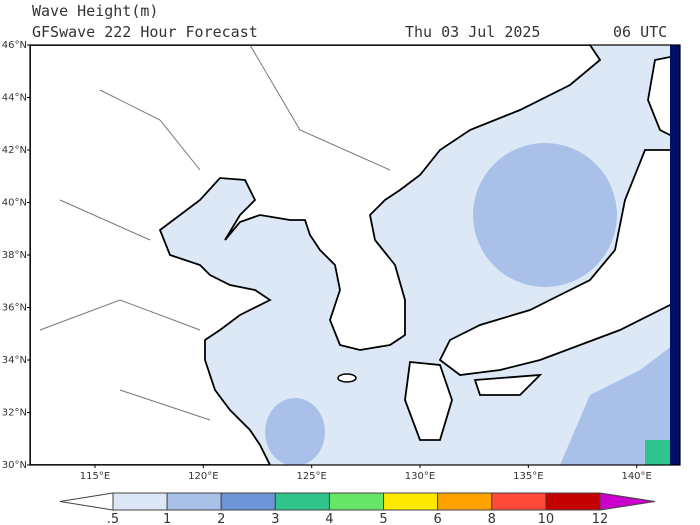  I want to click on colorbar-label: 6, so click(438, 518).